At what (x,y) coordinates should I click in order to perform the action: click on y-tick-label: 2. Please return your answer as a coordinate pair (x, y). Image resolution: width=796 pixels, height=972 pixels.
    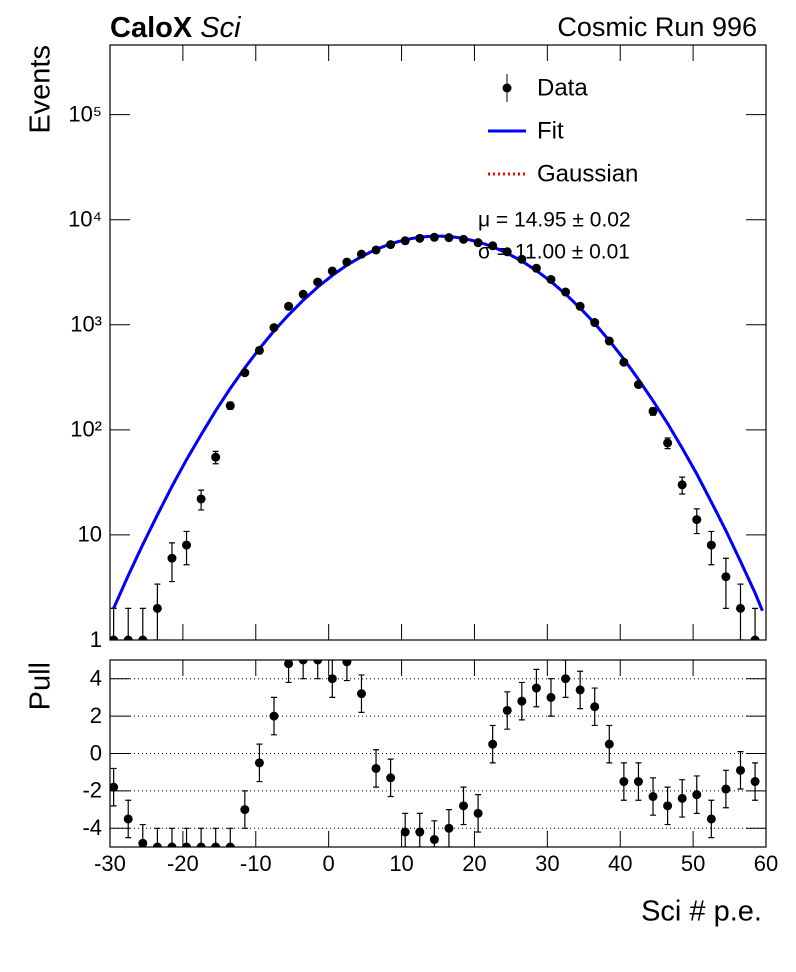
    Looking at the image, I should click on (96, 715).